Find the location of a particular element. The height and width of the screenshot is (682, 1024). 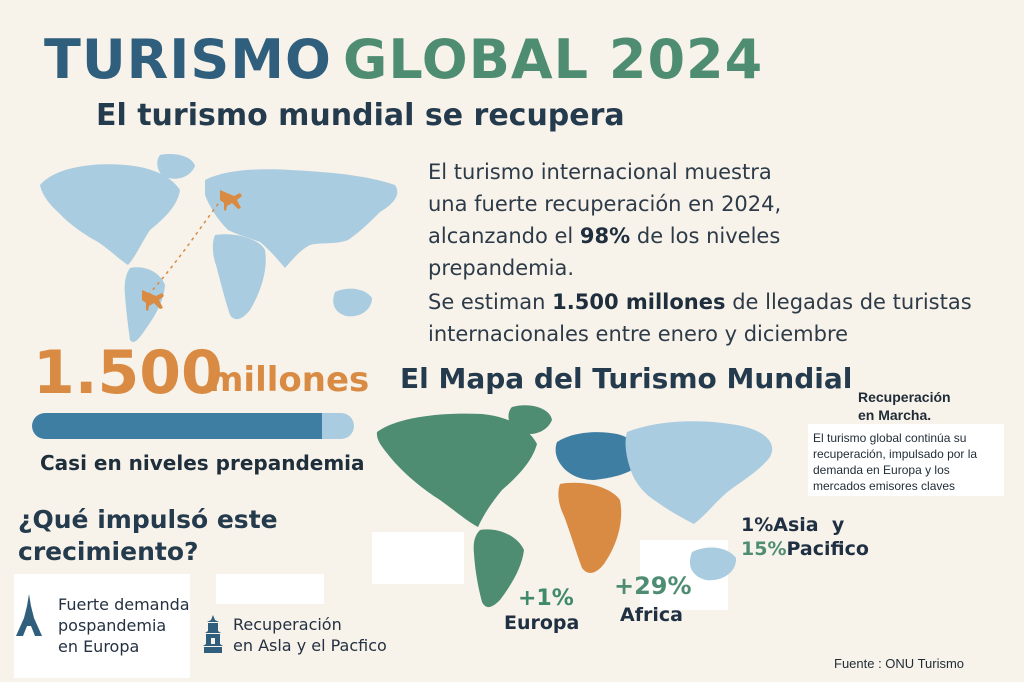

intro-line: alcanzando el 98% de los niveles is located at coordinates (604, 236).